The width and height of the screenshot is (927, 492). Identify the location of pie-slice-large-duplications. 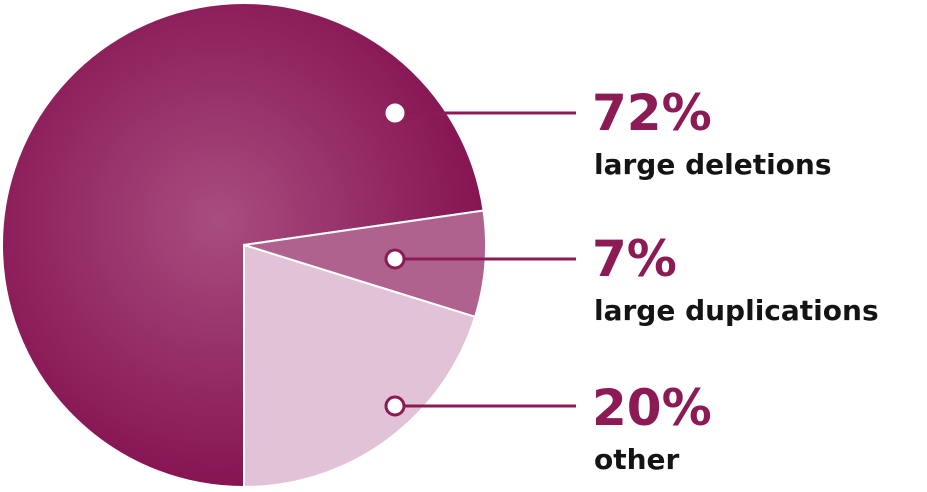
(365, 264).